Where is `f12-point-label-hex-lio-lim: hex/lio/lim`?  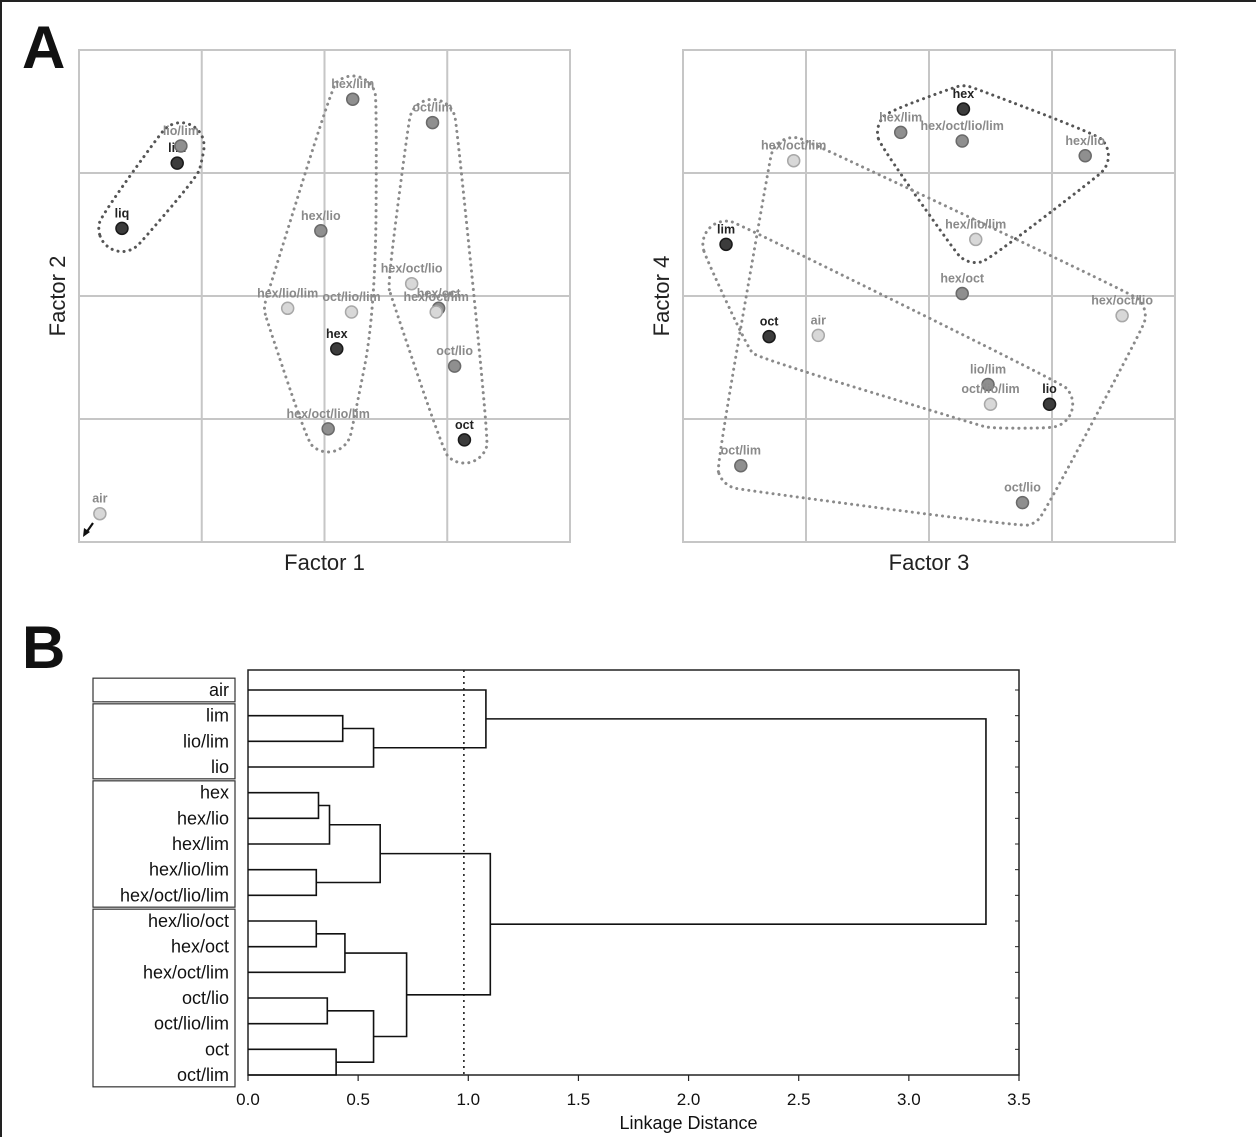
f12-point-label-hex-lio-lim: hex/lio/lim is located at coordinates (287, 293).